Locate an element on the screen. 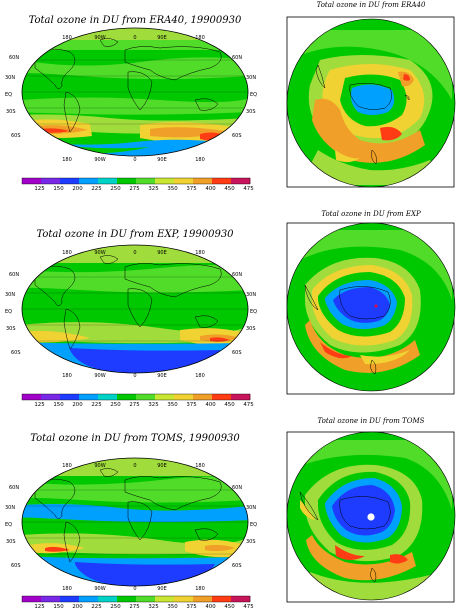 This screenshot has width=457, height=608. lon-labels-bottom: 180 90W 0 90E 180 is located at coordinates (133, 160).